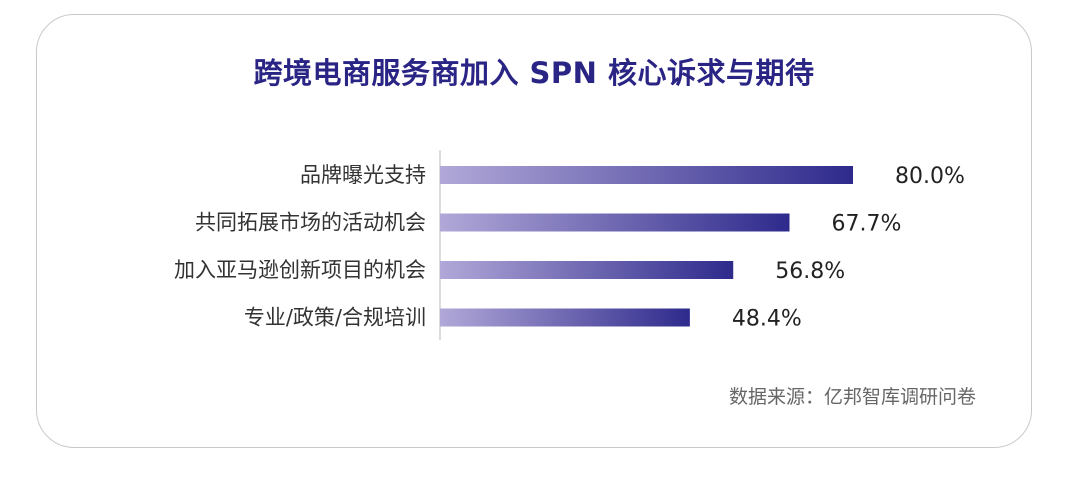  I want to click on category-label: 共同拓展市场的活动机会, so click(310, 223).